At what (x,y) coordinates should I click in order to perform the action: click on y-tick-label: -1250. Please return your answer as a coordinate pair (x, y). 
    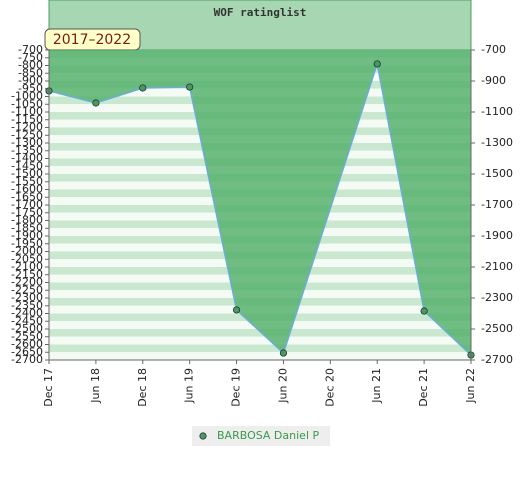
    Looking at the image, I should click on (27, 134).